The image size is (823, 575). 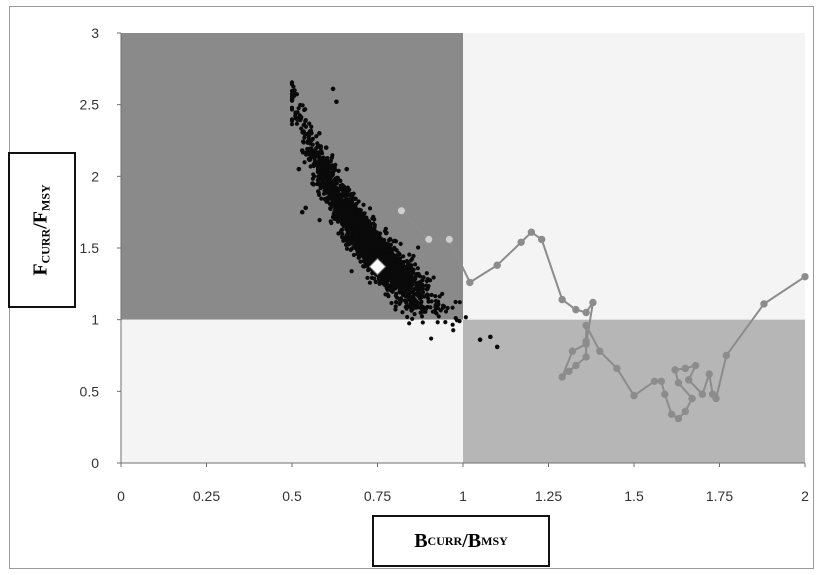 What do you see at coordinates (90, 105) in the screenshot?
I see `y-tick-label: 2.5` at bounding box center [90, 105].